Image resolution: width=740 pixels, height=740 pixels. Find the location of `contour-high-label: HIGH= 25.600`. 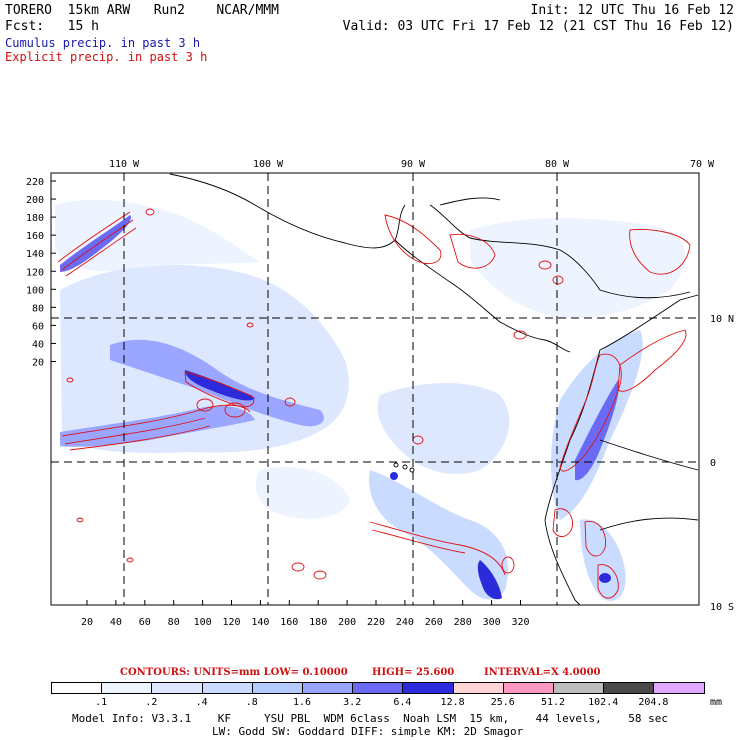

contour-high-label: HIGH= 25.600 is located at coordinates (413, 672).